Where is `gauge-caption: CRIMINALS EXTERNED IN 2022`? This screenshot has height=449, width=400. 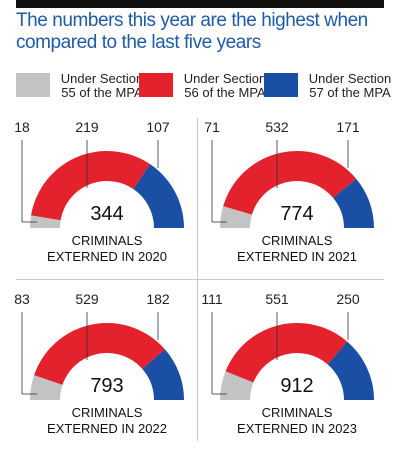
gauge-caption: CRIMINALS EXTERNED IN 2022 is located at coordinates (107, 421).